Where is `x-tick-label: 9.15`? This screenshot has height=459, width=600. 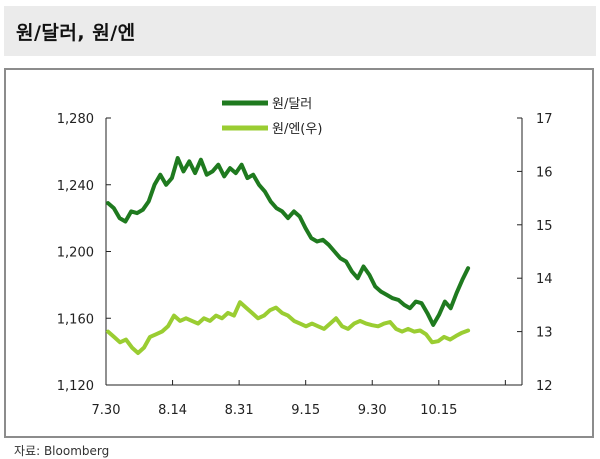
x-tick-label: 9.15 is located at coordinates (305, 410).